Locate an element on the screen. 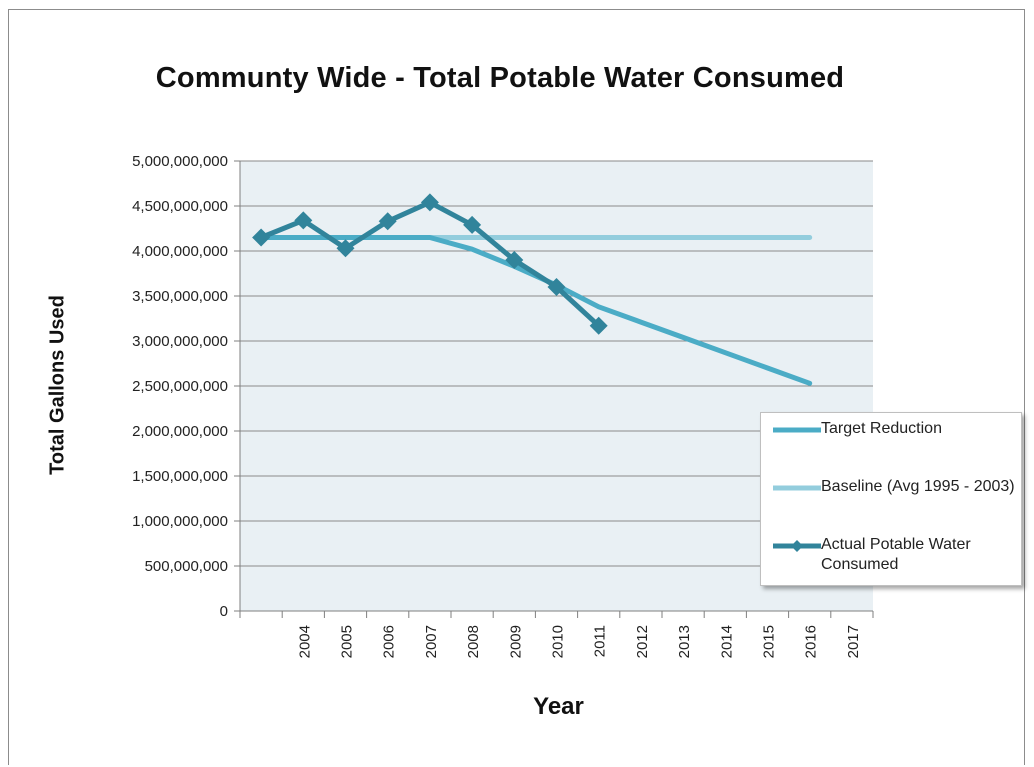 The height and width of the screenshot is (767, 1034). y-tick-label: 5,000,000,000 is located at coordinates (180, 161).